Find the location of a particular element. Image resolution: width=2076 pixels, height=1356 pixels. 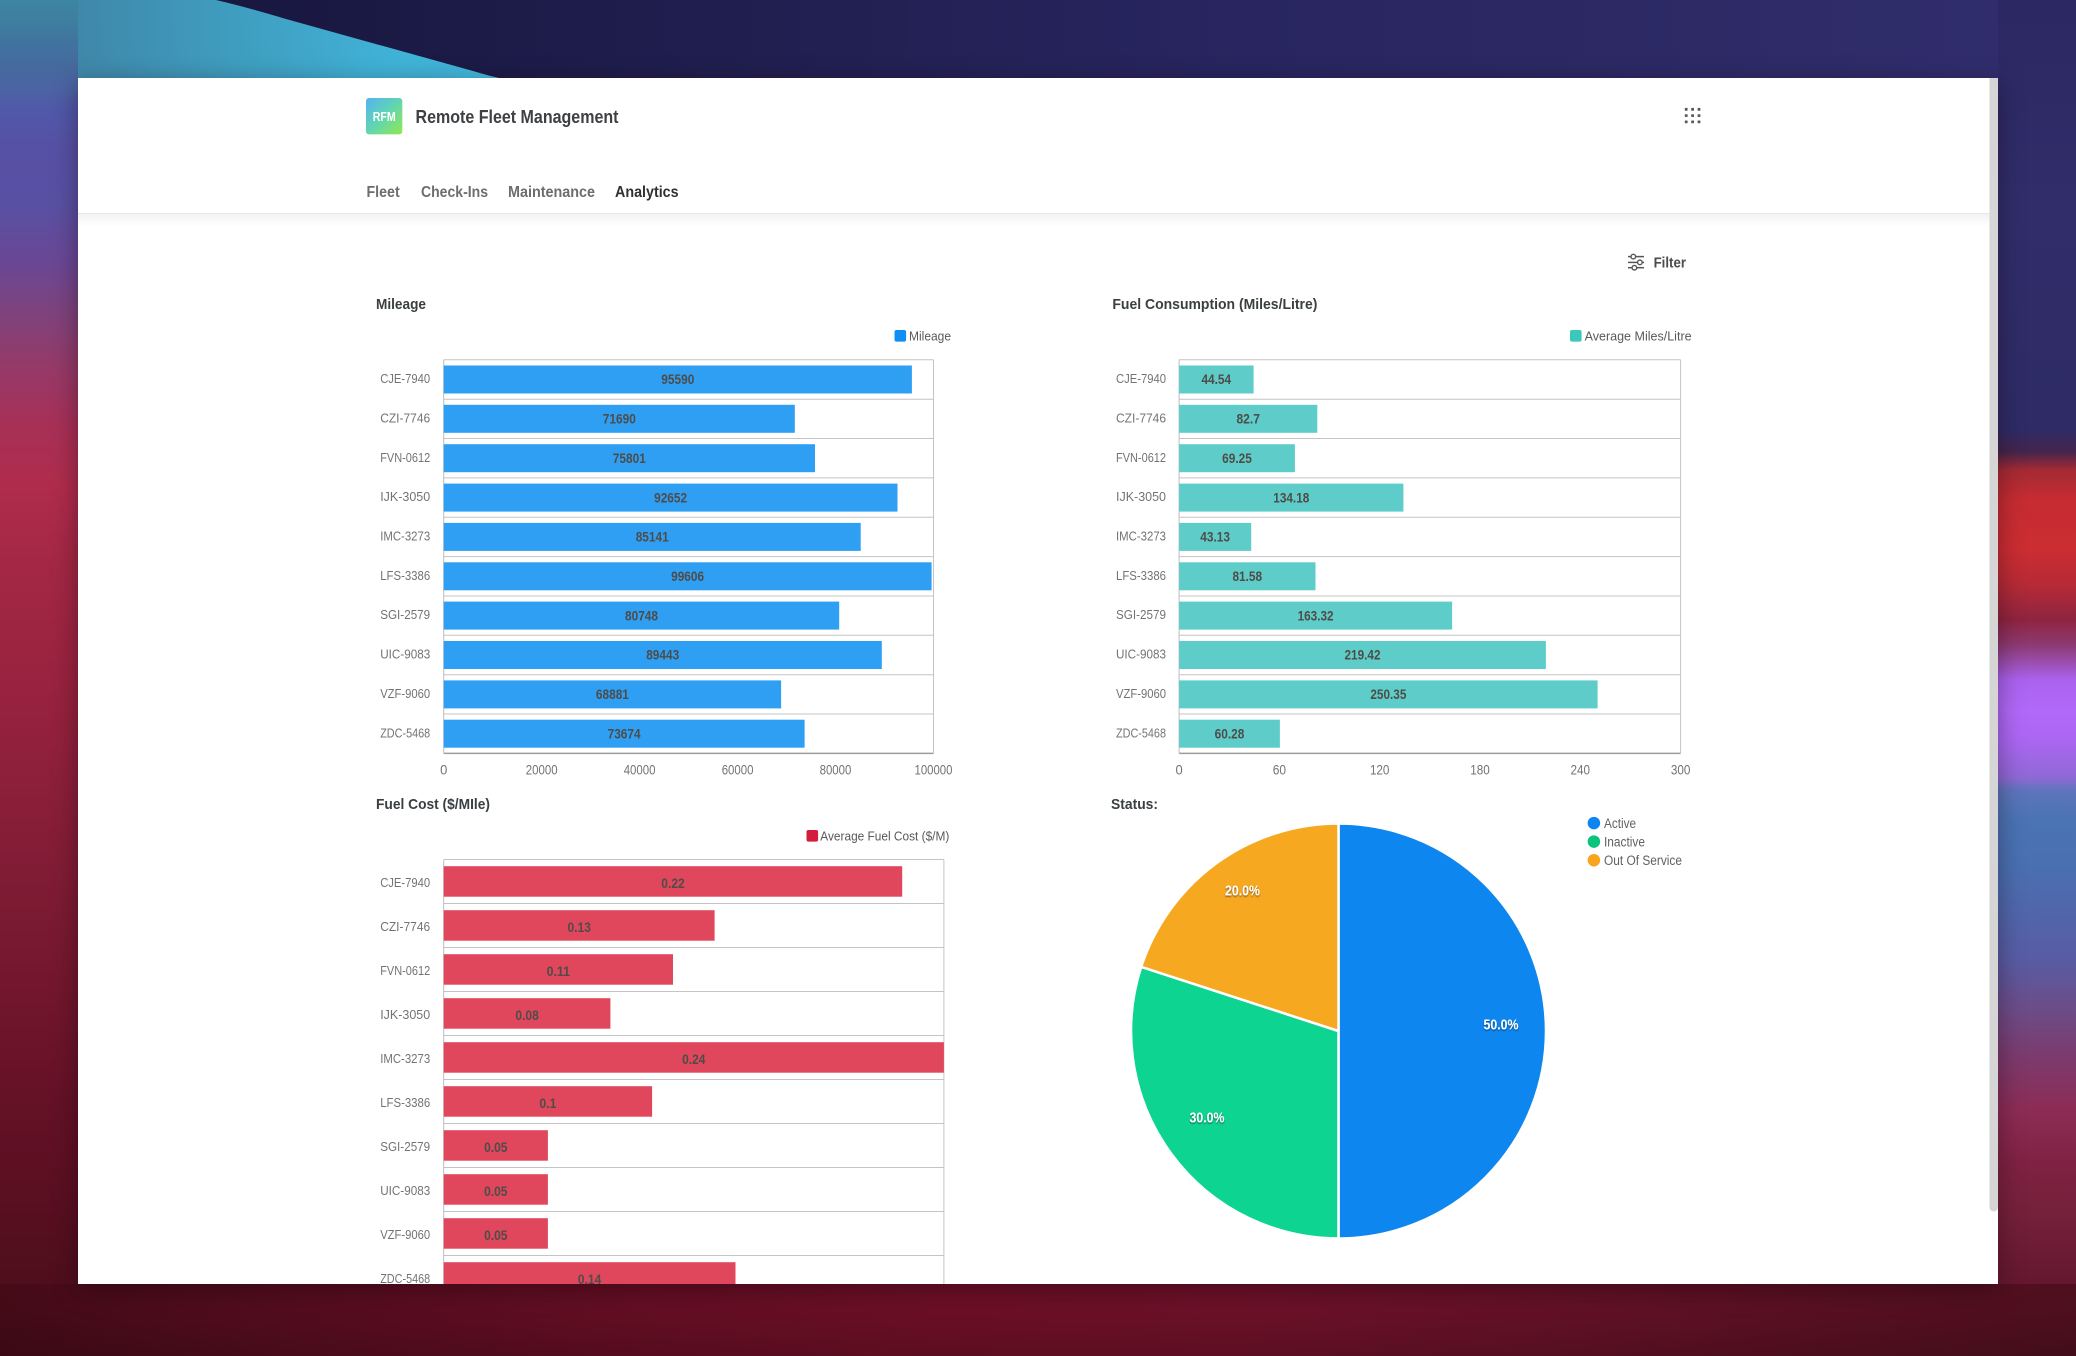

svg-text: 250.35 is located at coordinates (1388, 694).